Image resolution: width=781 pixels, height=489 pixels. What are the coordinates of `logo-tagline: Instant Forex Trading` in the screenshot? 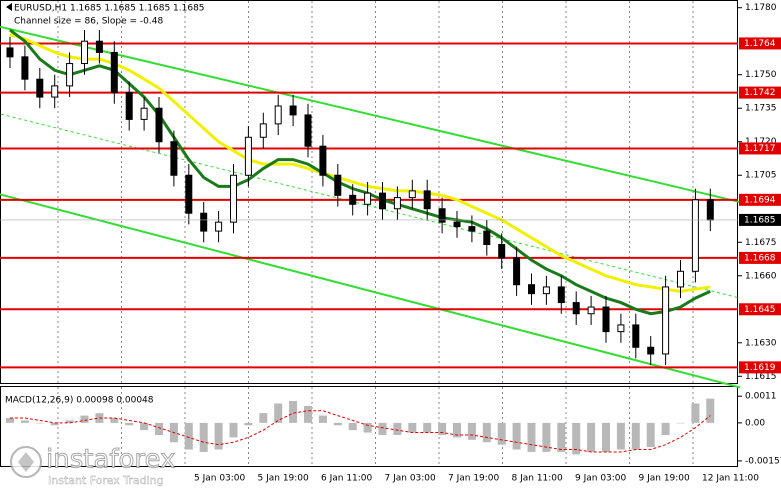 It's located at (106, 480).